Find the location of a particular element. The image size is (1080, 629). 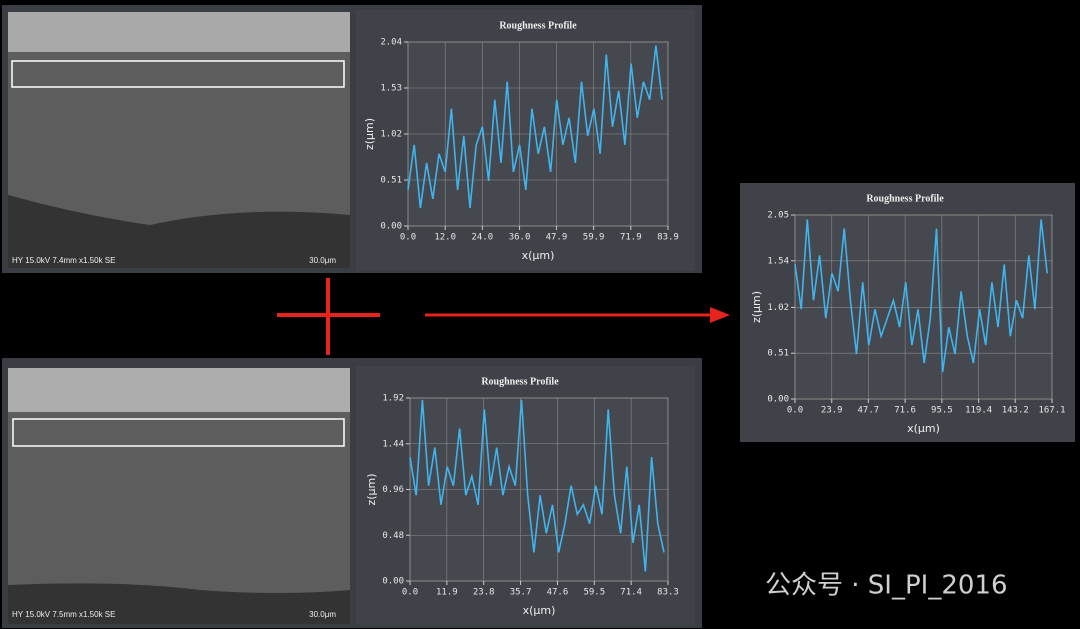

x-tick-label: 95.5 is located at coordinates (942, 411).